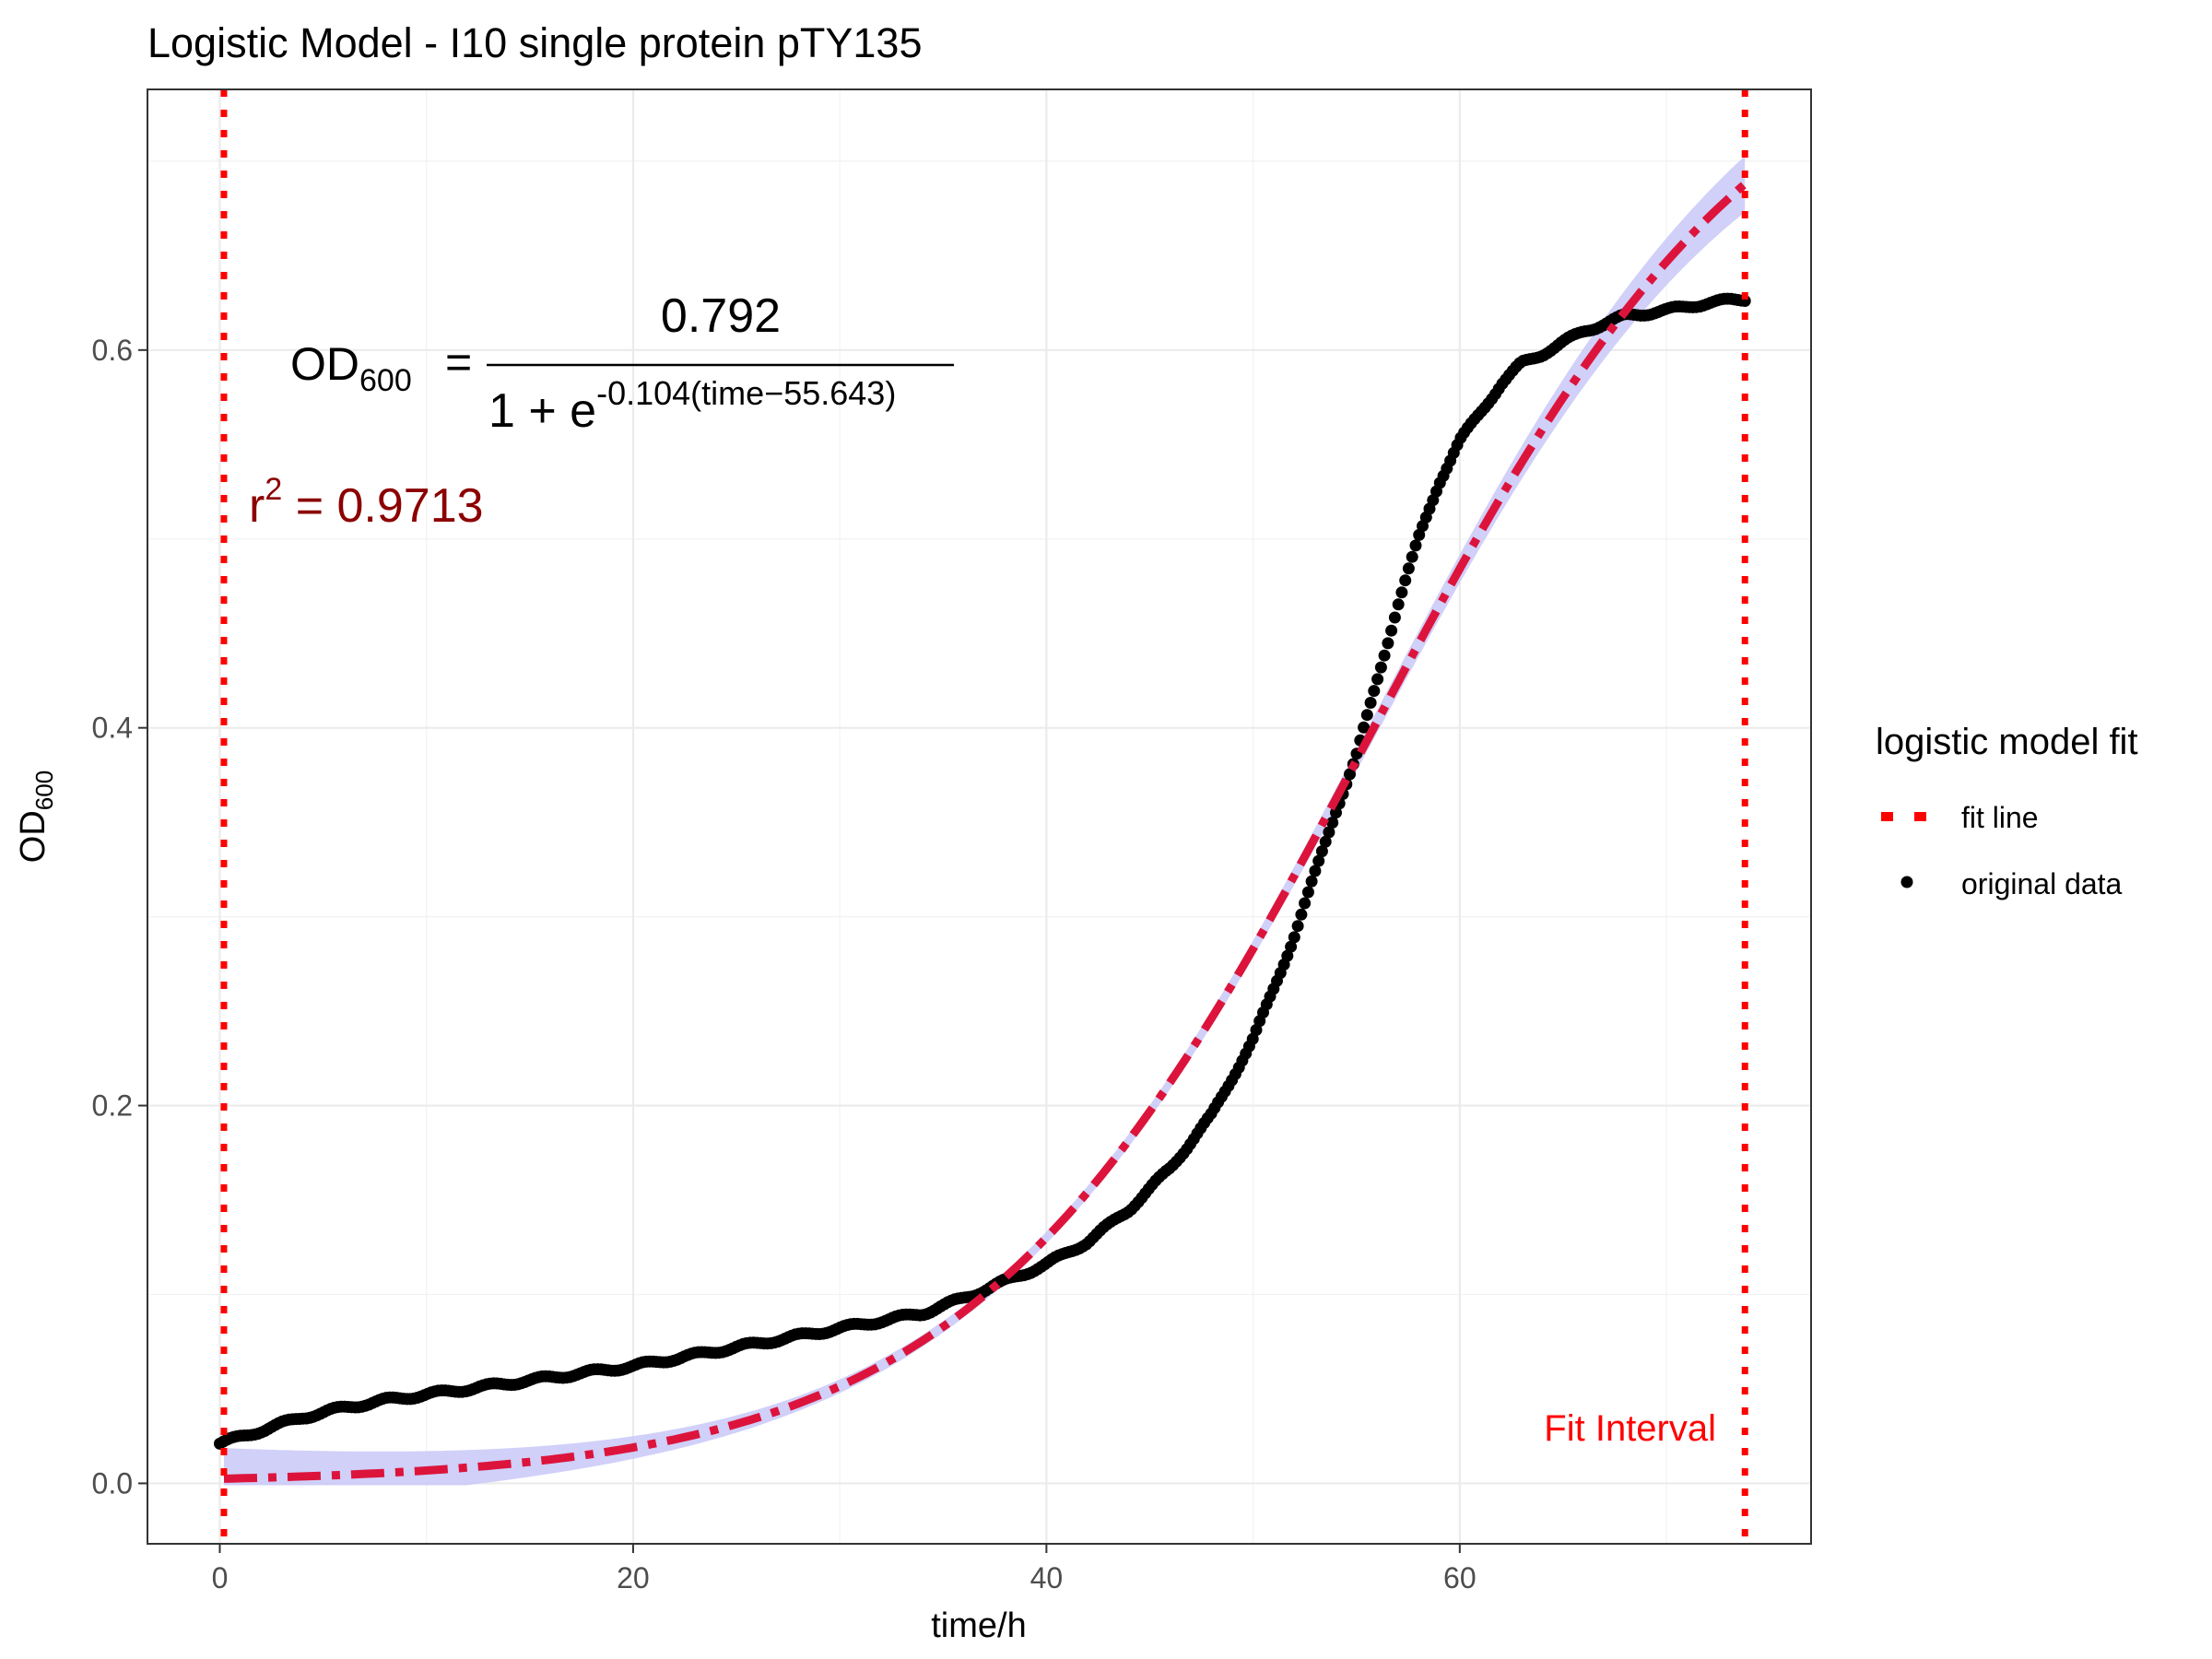 The image size is (2212, 1659). I want to click on equation-lhs-sub: 600, so click(385, 380).